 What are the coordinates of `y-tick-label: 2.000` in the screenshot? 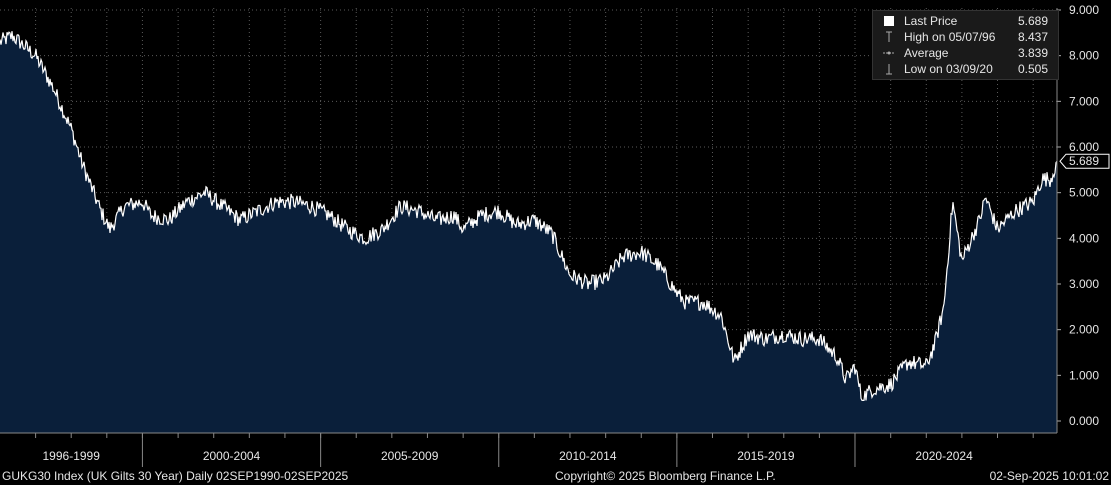 It's located at (1084, 330).